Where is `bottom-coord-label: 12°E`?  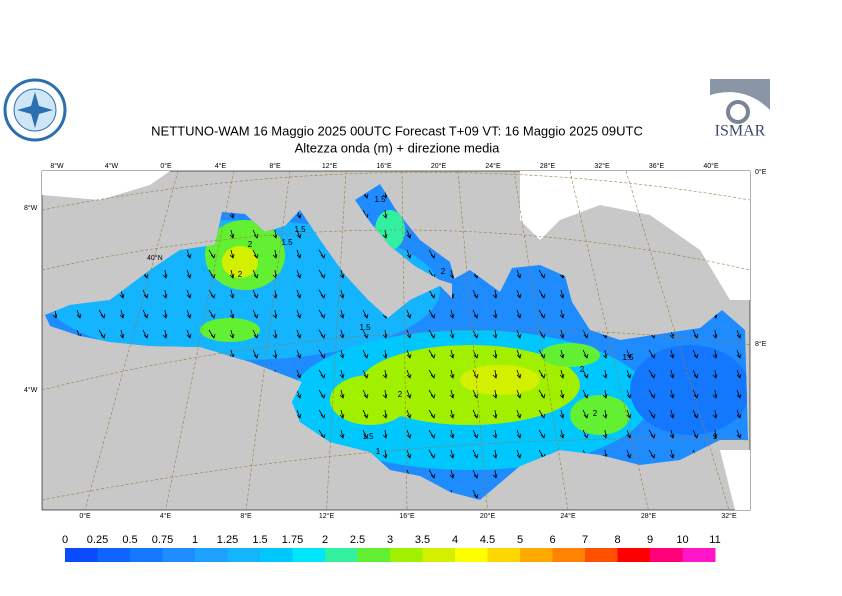
bottom-coord-label: 12°E is located at coordinates (327, 516).